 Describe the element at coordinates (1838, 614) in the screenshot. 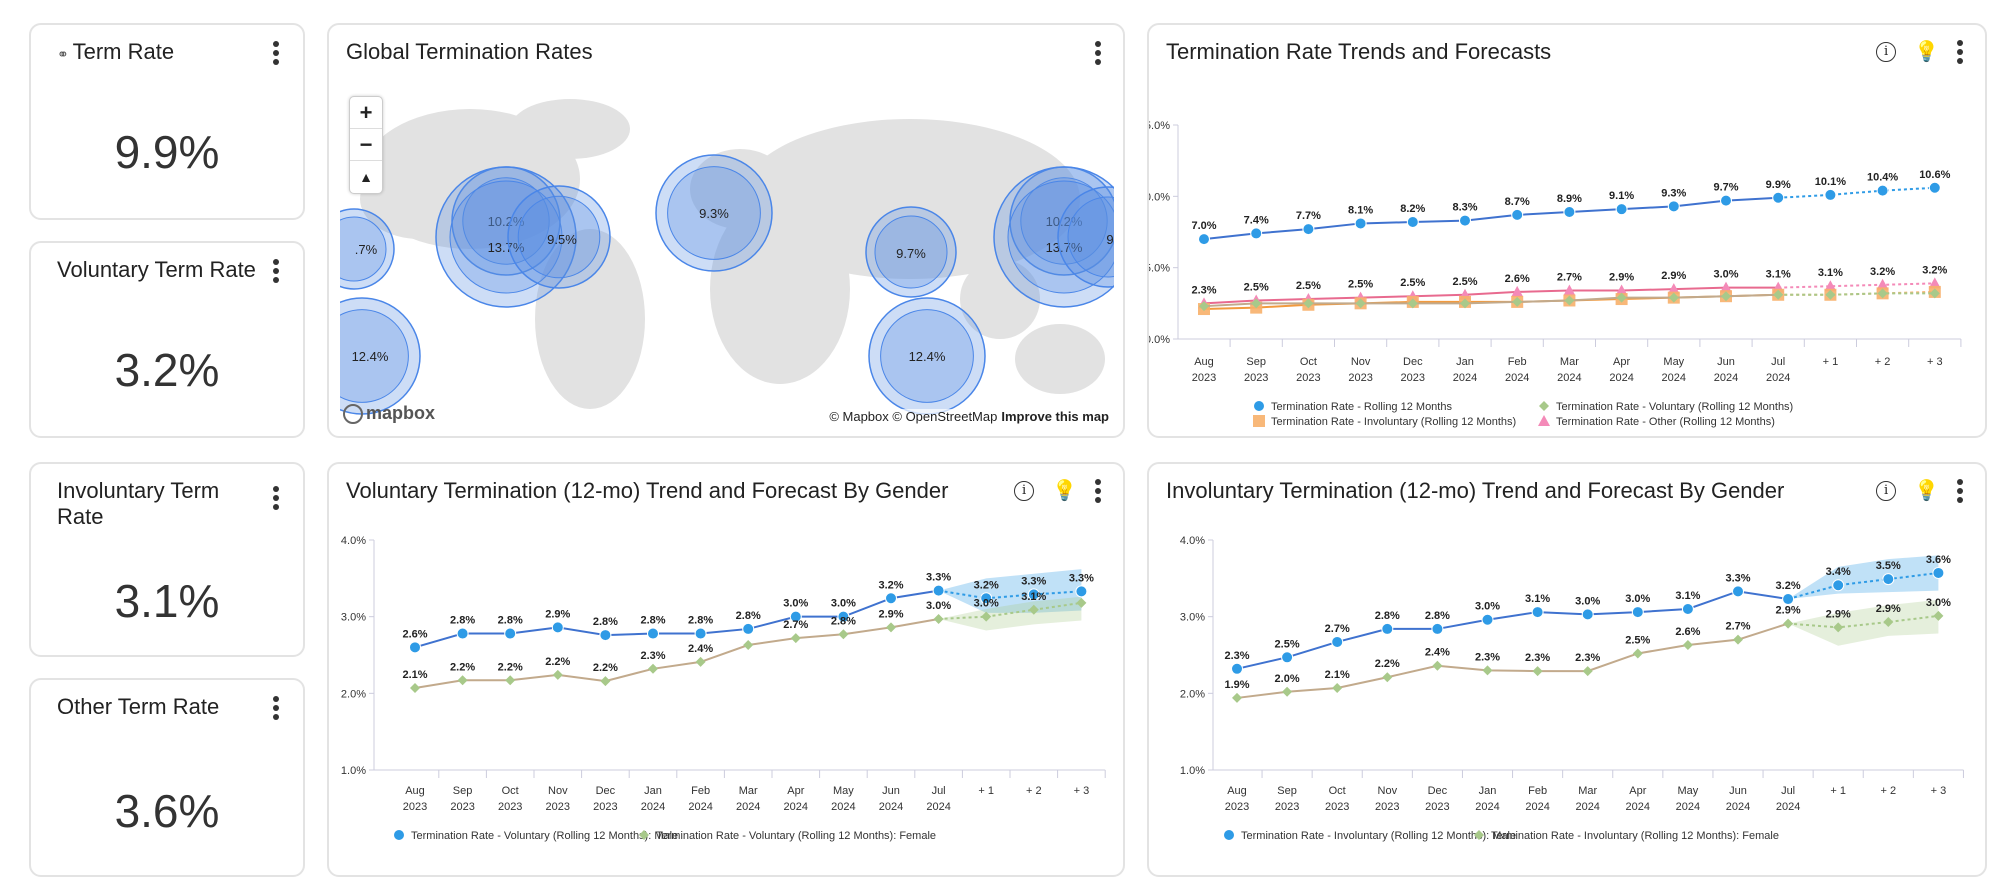

I see `data-label: 2.9%` at that location.